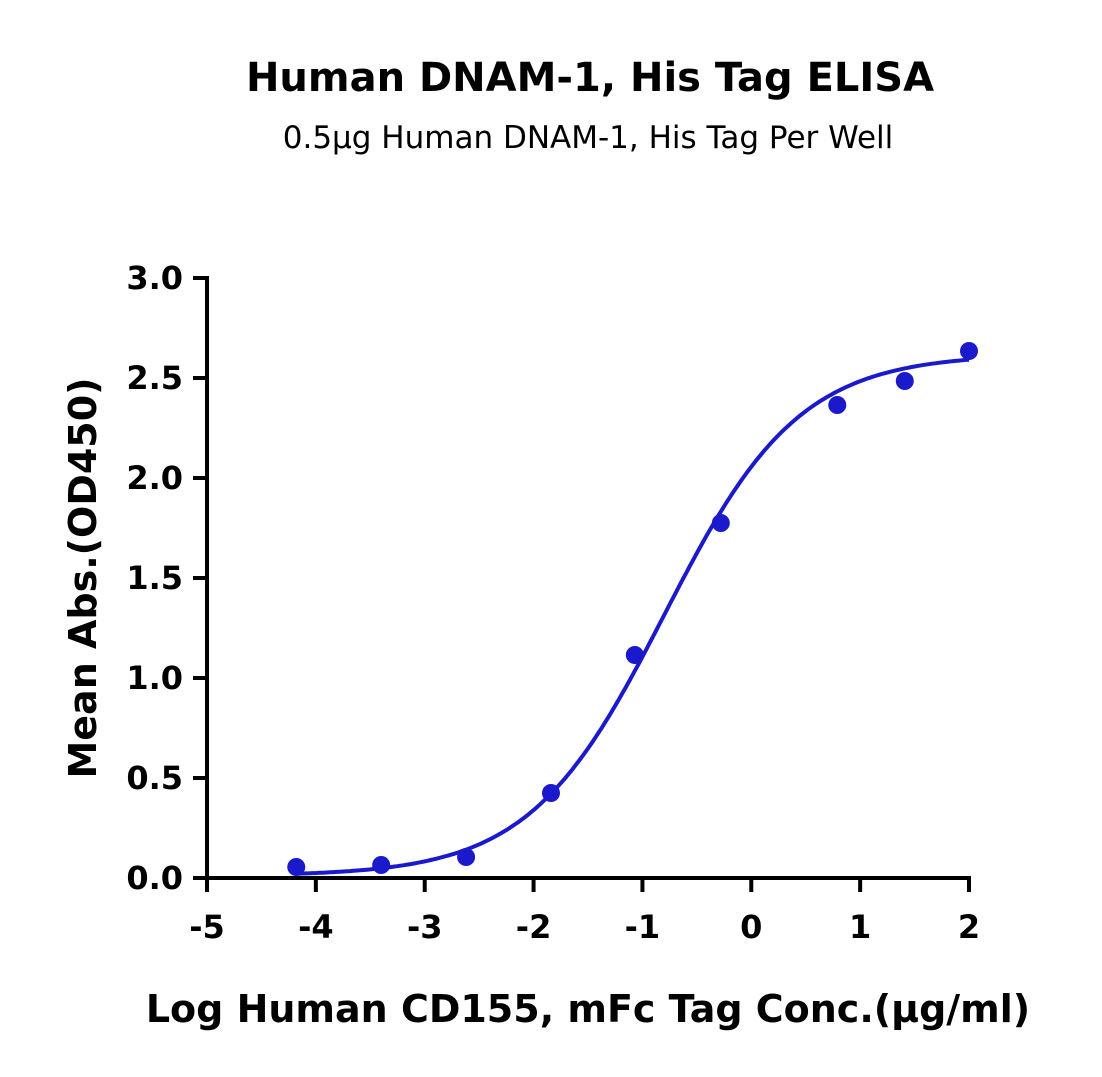 The width and height of the screenshot is (1102, 1077). Describe the element at coordinates (154, 678) in the screenshot. I see `y-tick-label: 1.0` at that location.